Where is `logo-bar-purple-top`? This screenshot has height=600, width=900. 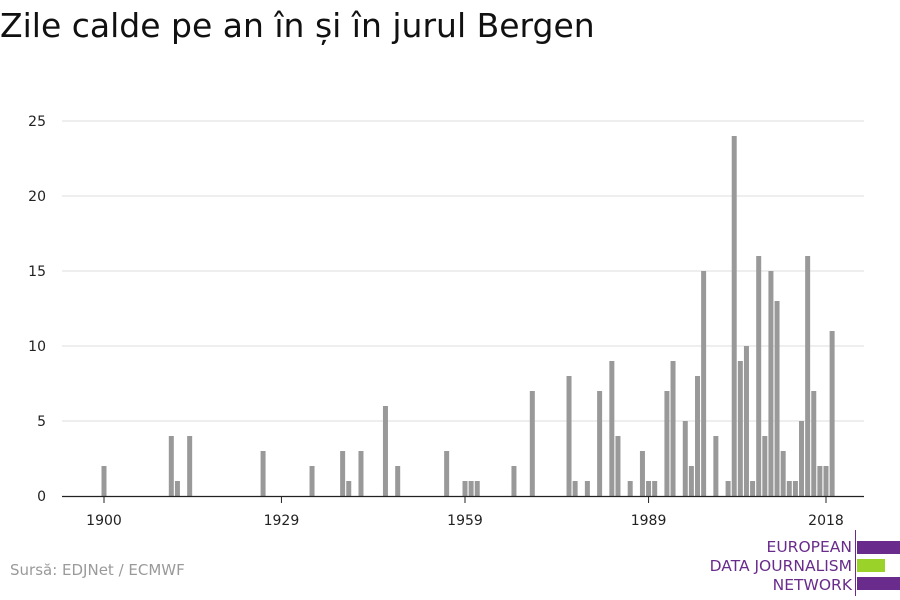 logo-bar-purple-top is located at coordinates (878, 547).